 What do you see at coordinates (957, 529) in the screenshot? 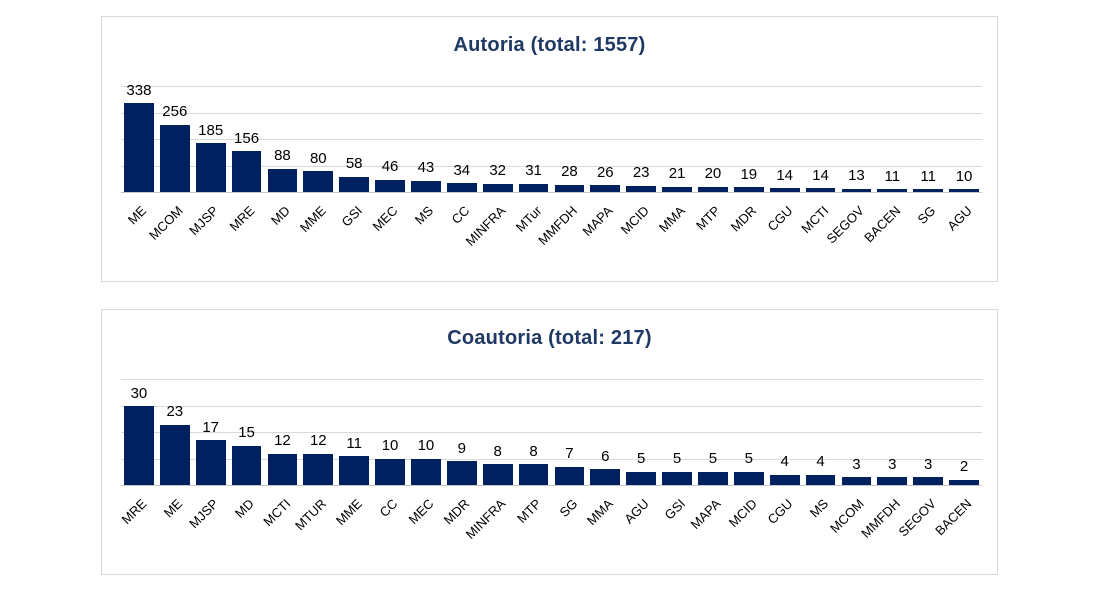
I see `category-slot: BACEN` at bounding box center [957, 529].